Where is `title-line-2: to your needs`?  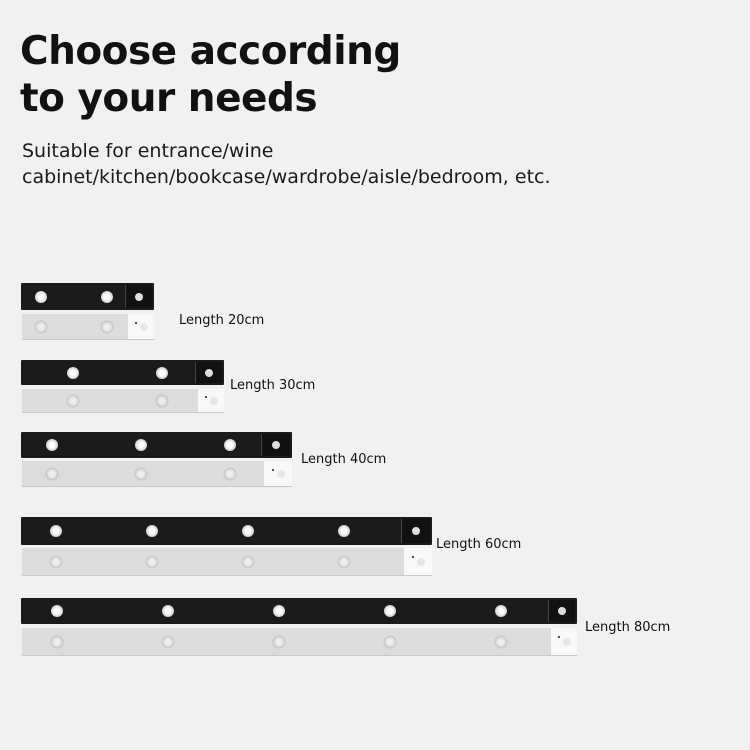
title-line-2: to your needs is located at coordinates (169, 98).